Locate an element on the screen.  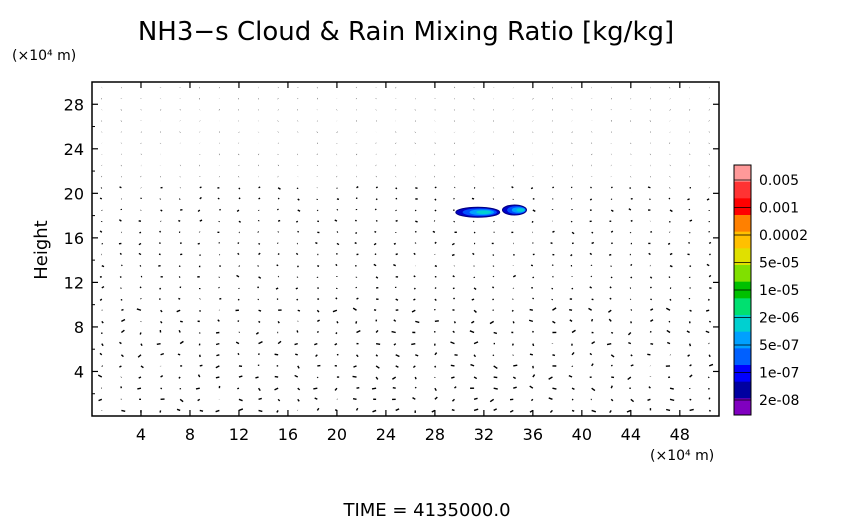
x-tick-label: 24 is located at coordinates (386, 434).